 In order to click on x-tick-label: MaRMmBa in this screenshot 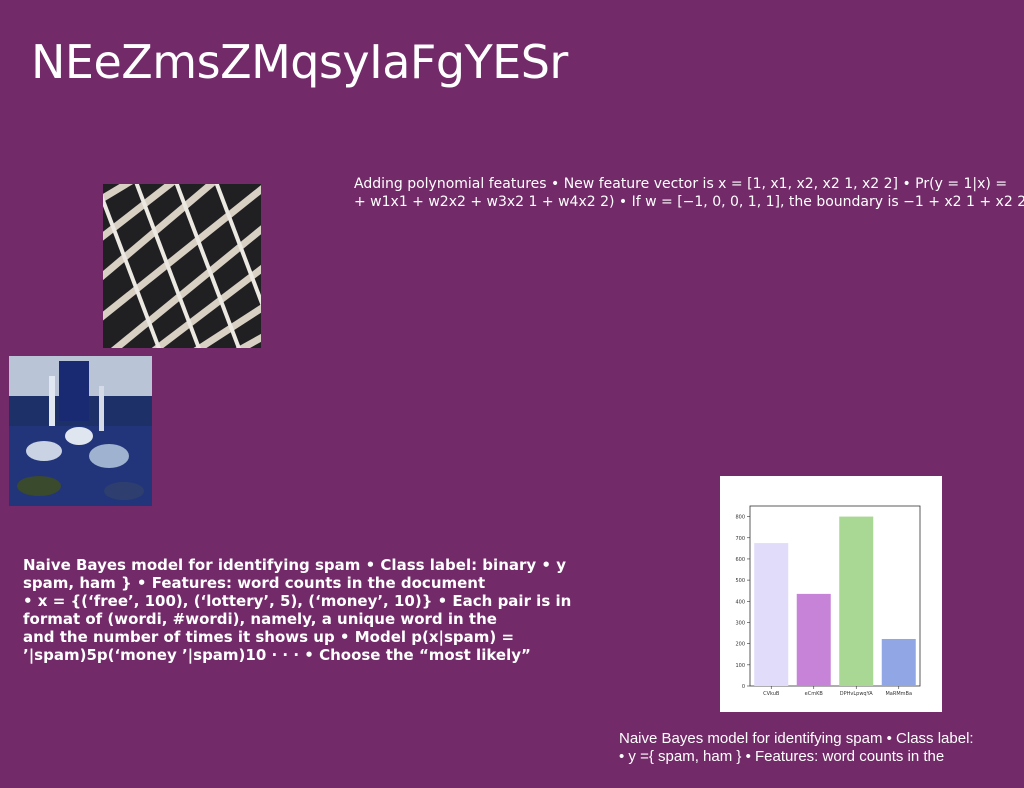, I will do `click(898, 694)`.